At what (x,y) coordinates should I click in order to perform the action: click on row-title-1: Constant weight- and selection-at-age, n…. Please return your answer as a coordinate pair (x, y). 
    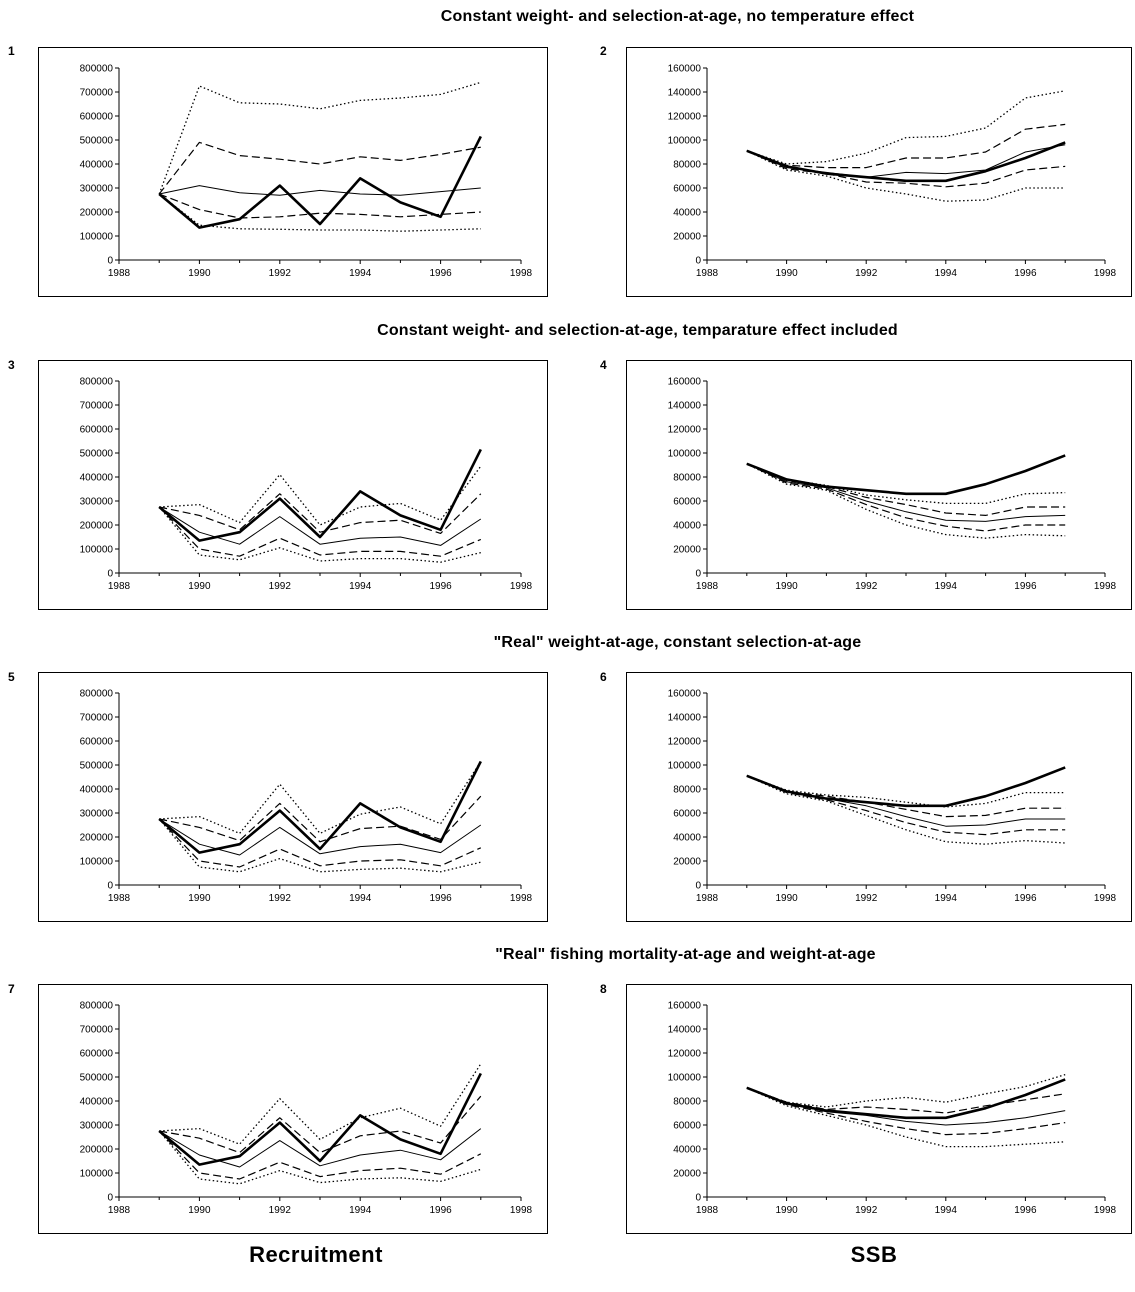
    Looking at the image, I should click on (677, 16).